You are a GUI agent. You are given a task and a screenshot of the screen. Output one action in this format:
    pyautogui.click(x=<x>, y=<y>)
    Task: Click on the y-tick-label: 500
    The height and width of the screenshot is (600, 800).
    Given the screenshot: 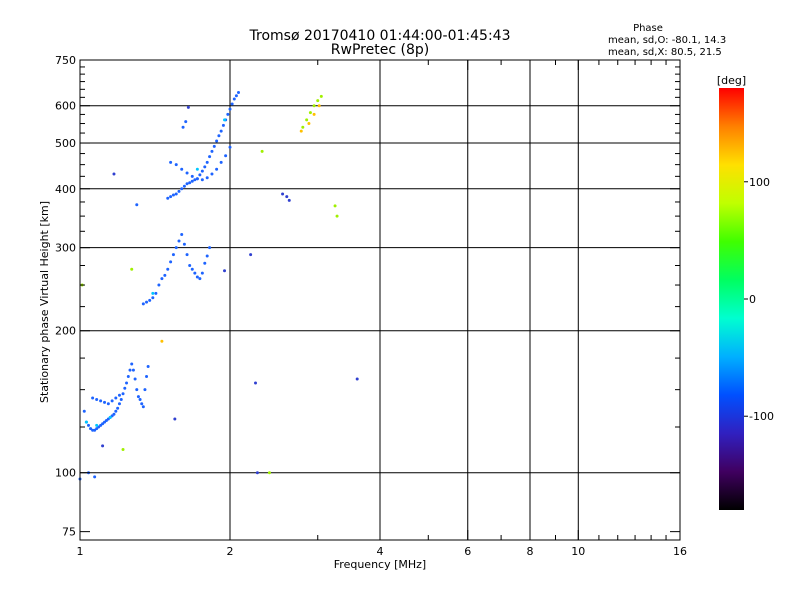 What is the action you would take?
    pyautogui.click(x=65, y=143)
    